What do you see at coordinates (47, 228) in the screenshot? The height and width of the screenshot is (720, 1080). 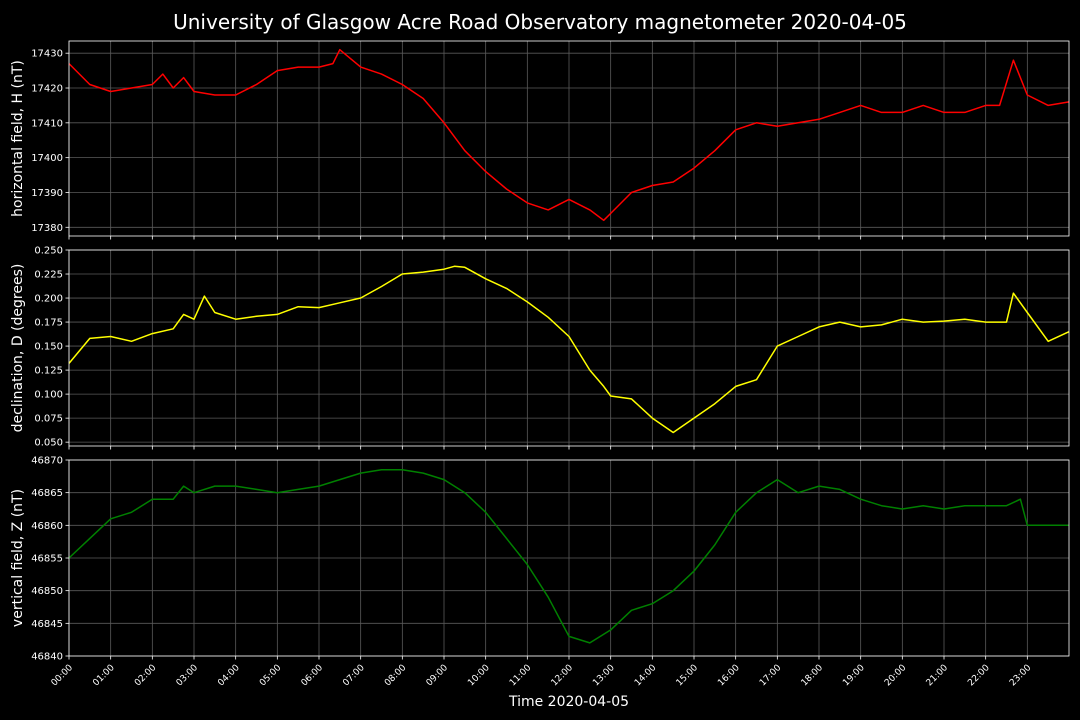 I see `y-tick-label: 17380` at bounding box center [47, 228].